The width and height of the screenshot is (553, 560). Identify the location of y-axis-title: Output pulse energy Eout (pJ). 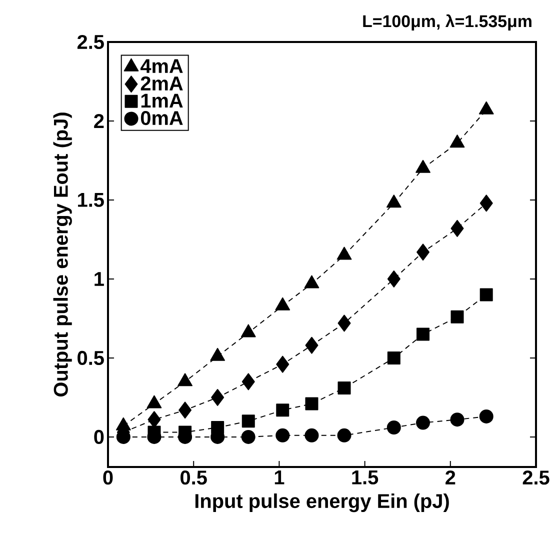
(62, 254).